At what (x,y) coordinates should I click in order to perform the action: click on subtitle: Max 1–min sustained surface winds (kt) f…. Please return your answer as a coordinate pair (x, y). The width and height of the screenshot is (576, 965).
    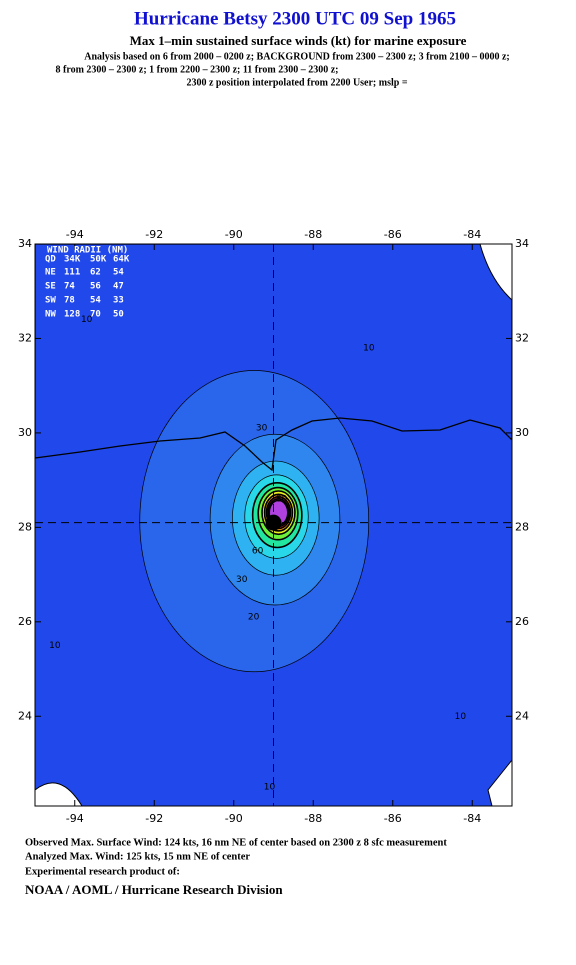
    Looking at the image, I should click on (298, 40).